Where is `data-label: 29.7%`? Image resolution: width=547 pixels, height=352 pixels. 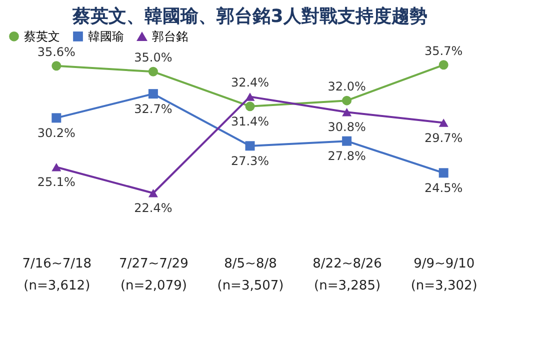 data-label: 29.7% is located at coordinates (443, 137).